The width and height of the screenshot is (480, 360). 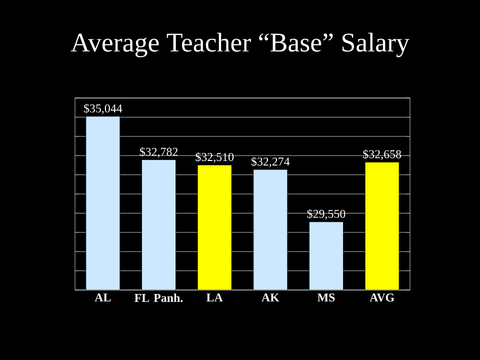 What do you see at coordinates (271, 162) in the screenshot?
I see `data-label: $32,274` at bounding box center [271, 162].